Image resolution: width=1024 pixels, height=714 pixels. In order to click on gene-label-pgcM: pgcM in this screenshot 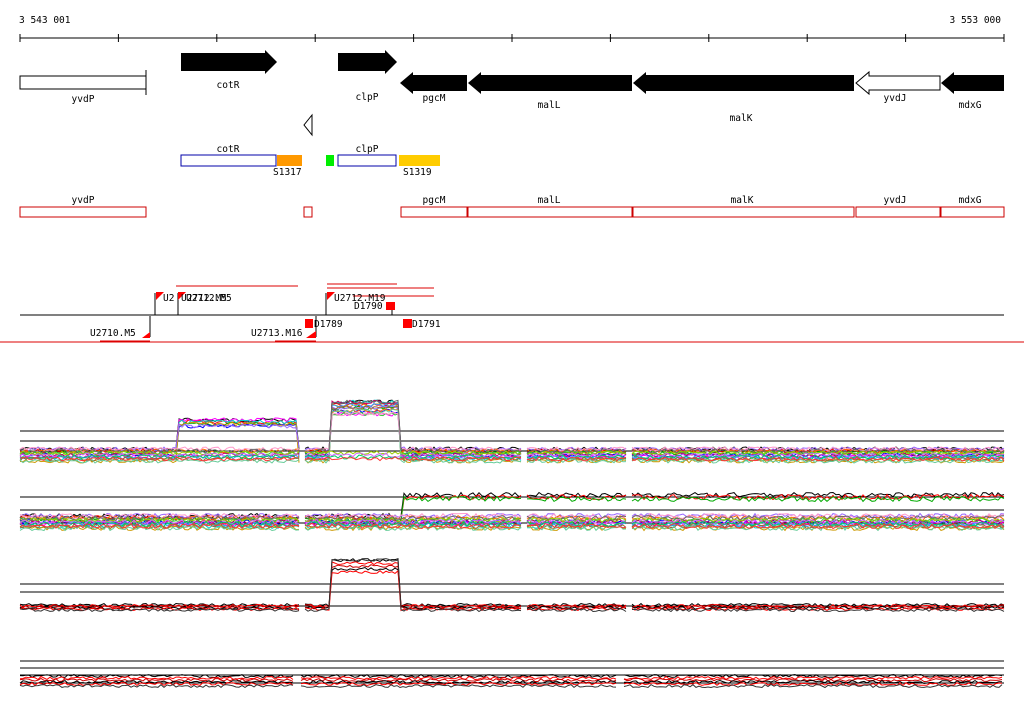, I will do `click(434, 98)`.